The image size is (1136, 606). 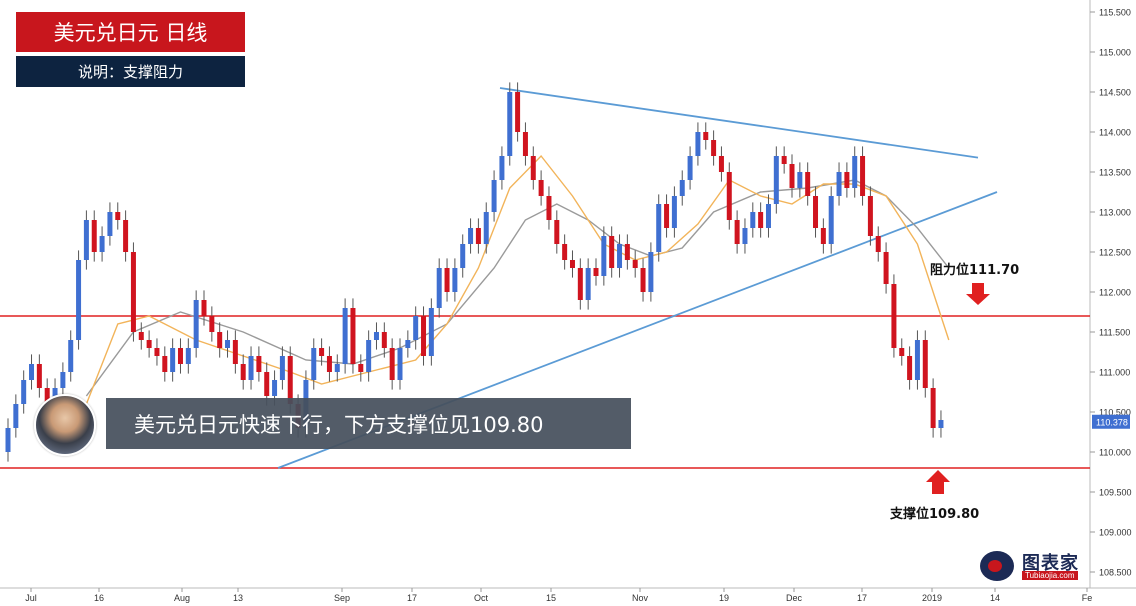 What do you see at coordinates (1115, 93) in the screenshot?
I see `y-tick-label: 114.500` at bounding box center [1115, 93].